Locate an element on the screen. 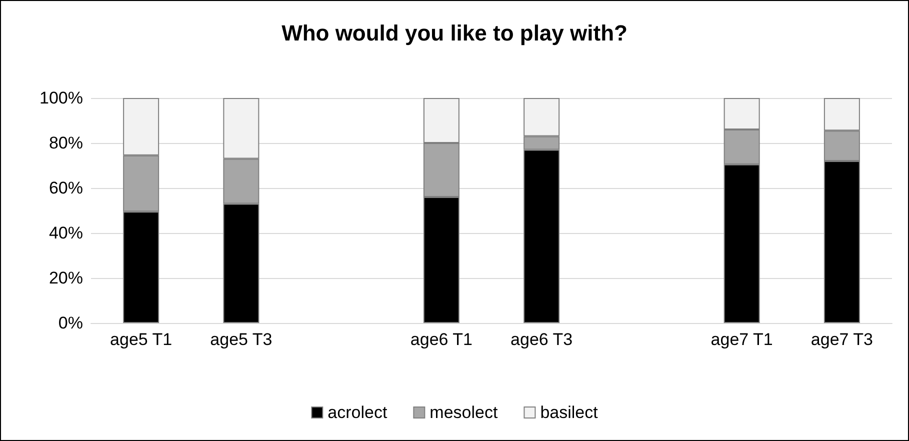 The image size is (909, 441). y-tick-label: 60% is located at coordinates (65, 188).